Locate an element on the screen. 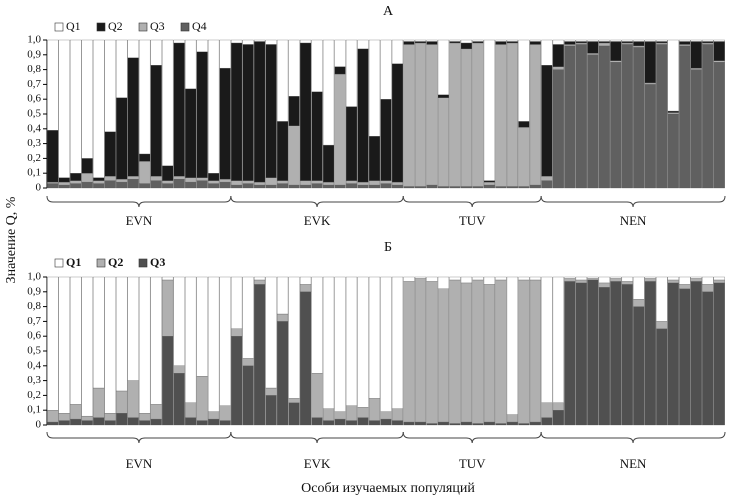 The height and width of the screenshot is (502, 740). chart-title: Б is located at coordinates (388, 247).